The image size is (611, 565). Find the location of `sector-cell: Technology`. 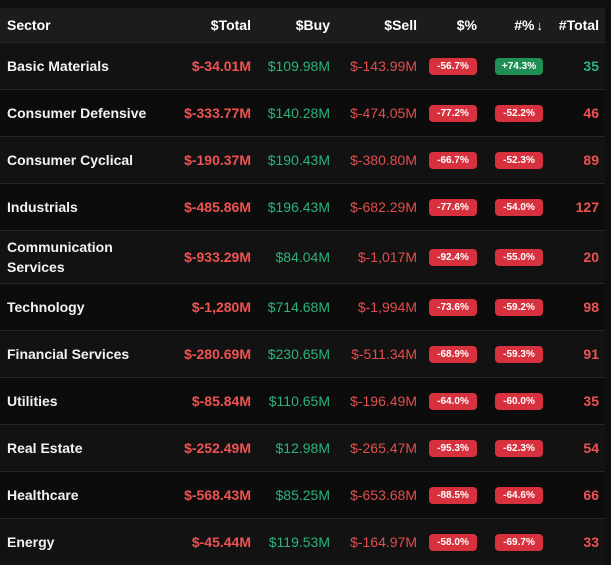

sector-cell: Technology is located at coordinates (46, 306).